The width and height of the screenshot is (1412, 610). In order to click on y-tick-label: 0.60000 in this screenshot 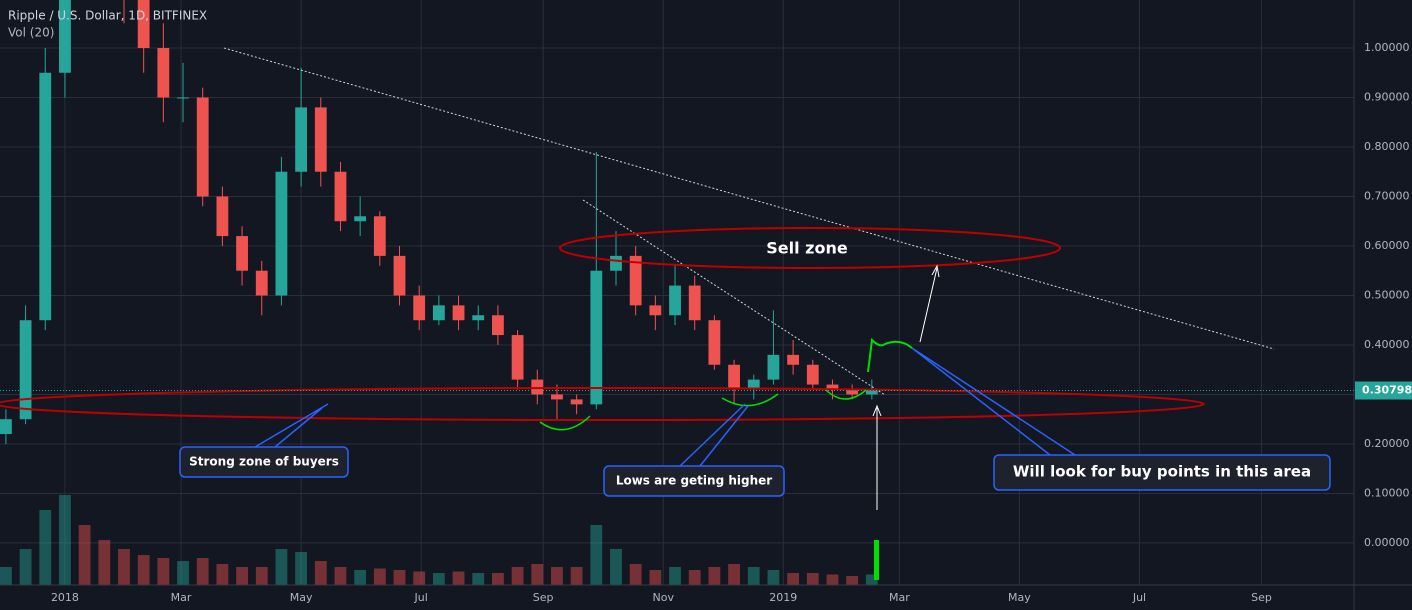, I will do `click(1387, 245)`.